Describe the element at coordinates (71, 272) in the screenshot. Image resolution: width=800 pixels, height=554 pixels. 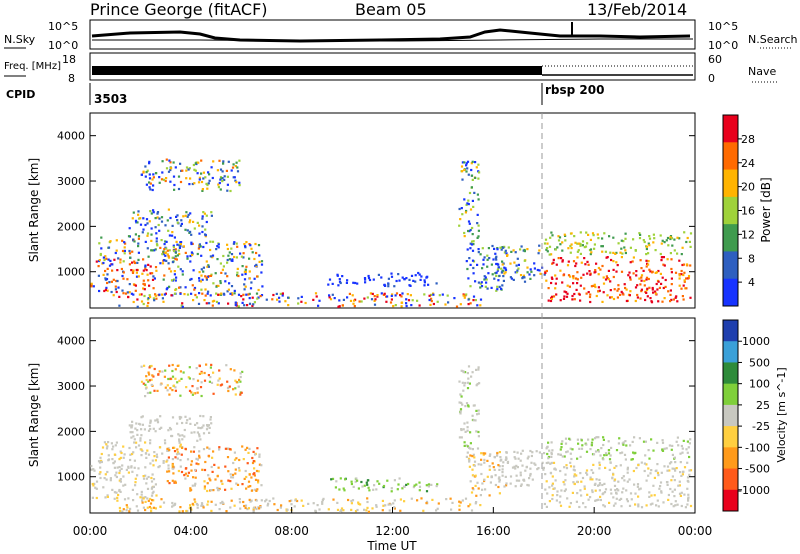
I see `y-tick-label: 1000` at that location.